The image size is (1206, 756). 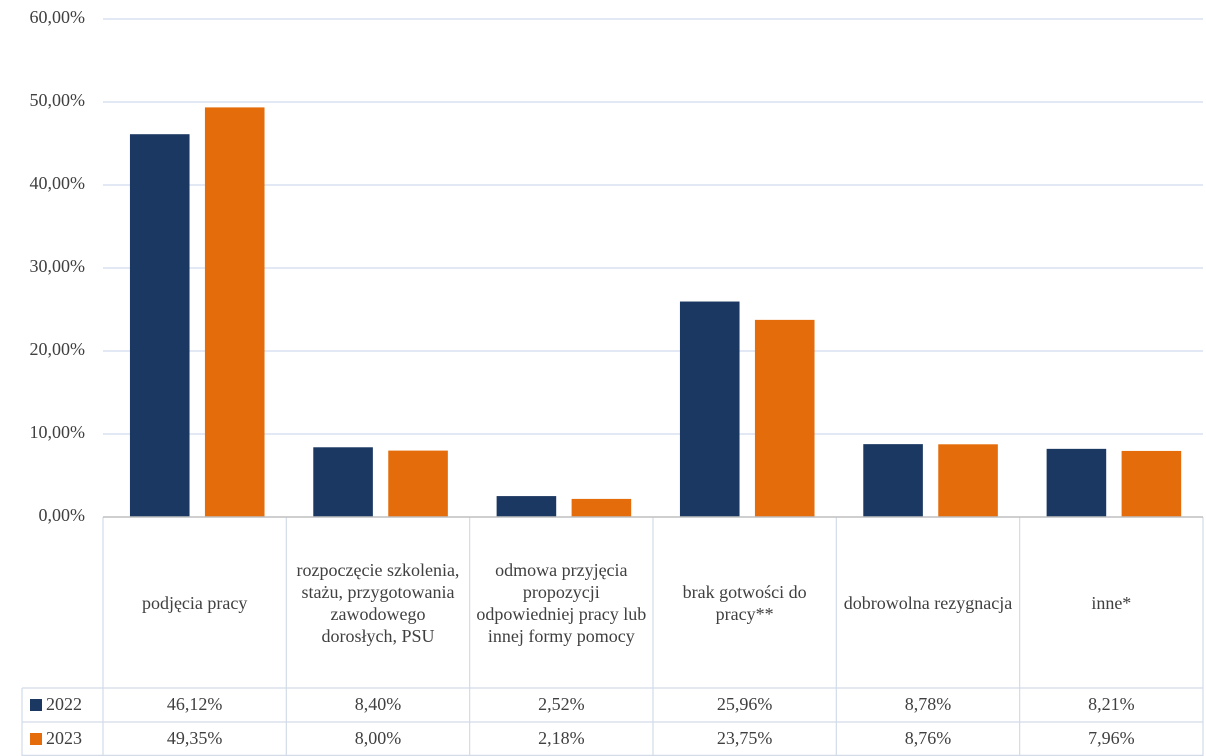 I want to click on x-category-label: inne*, so click(x=1111, y=602).